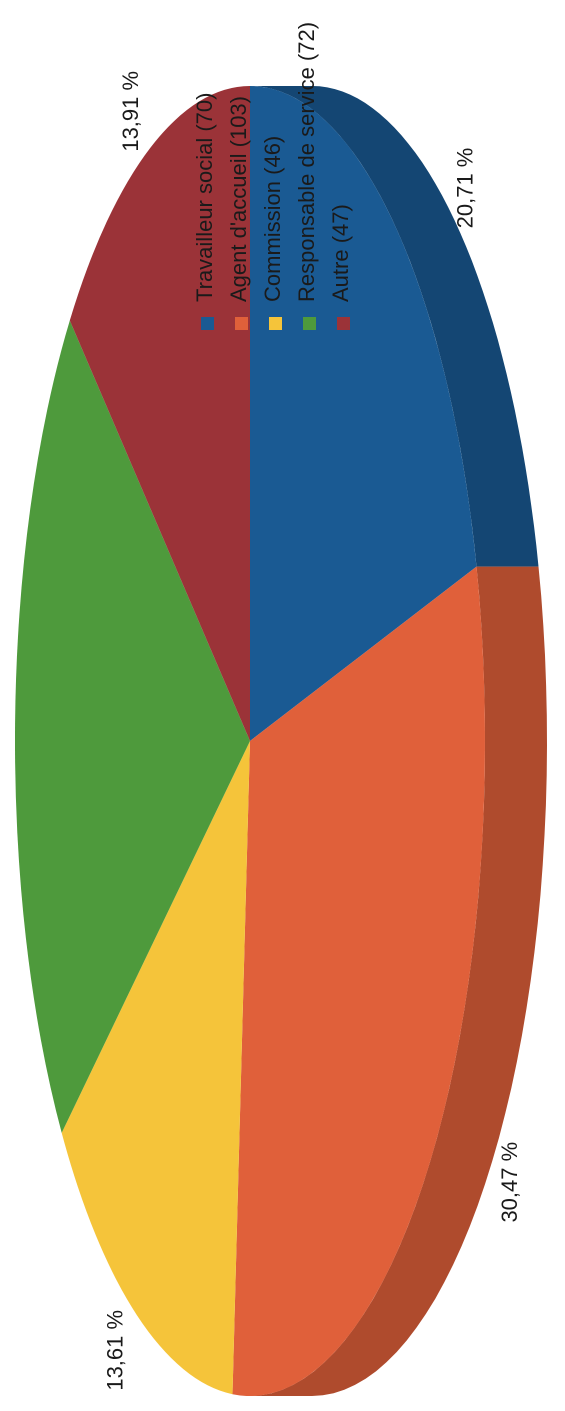  What do you see at coordinates (238, 199) in the screenshot?
I see `legend-label: Agent d'accueil (103)` at bounding box center [238, 199].